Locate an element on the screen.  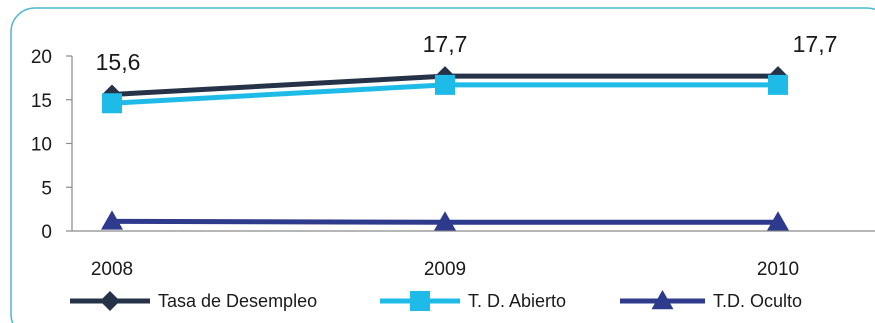
y-tick-label: 10 is located at coordinates (41, 145).